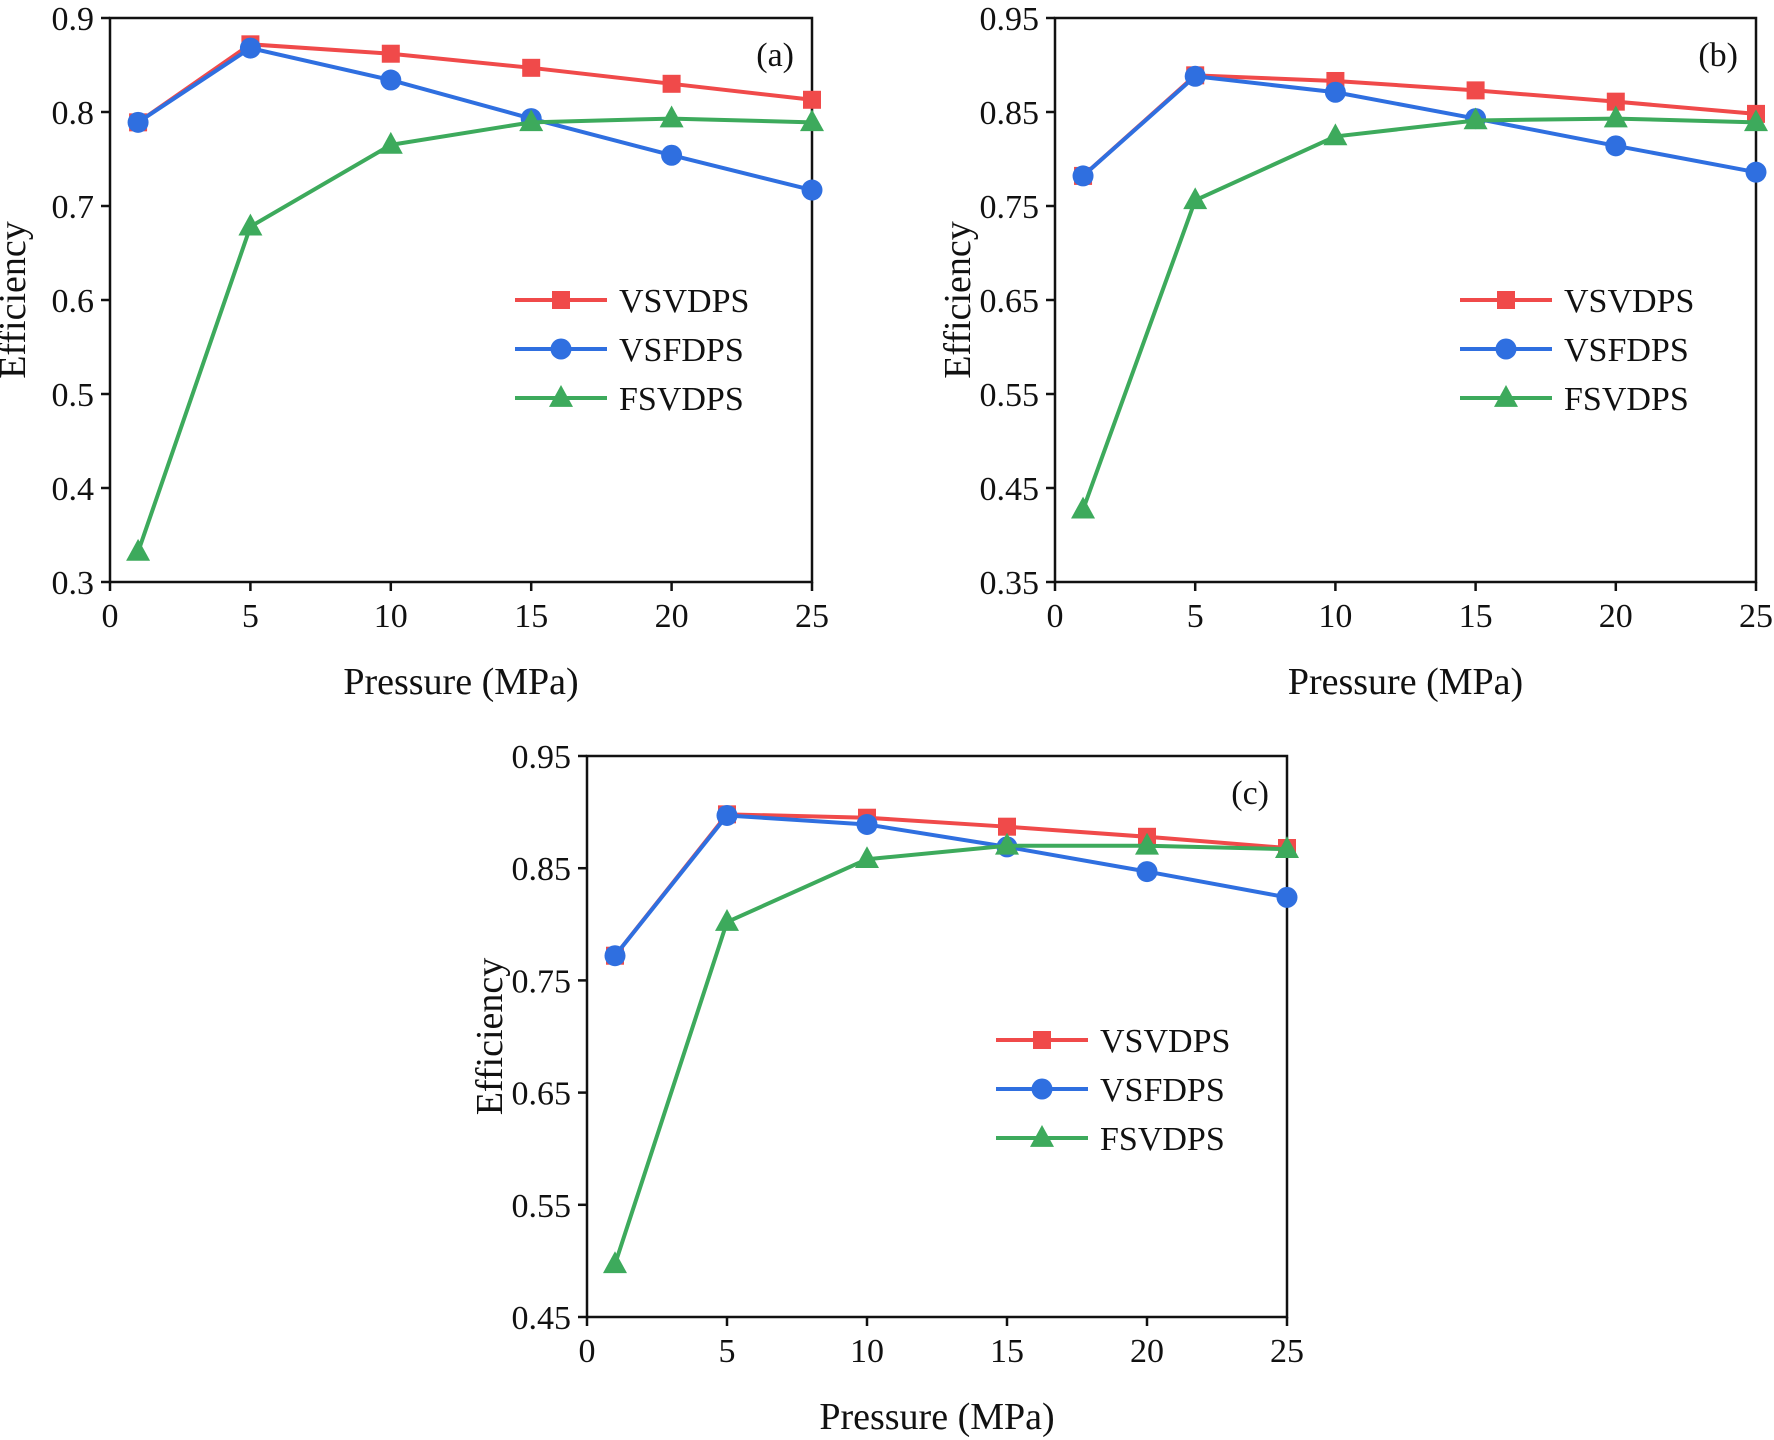 The width and height of the screenshot is (1774, 1440). I want to click on panel-a-ytick-label: 0.4, so click(73, 489).